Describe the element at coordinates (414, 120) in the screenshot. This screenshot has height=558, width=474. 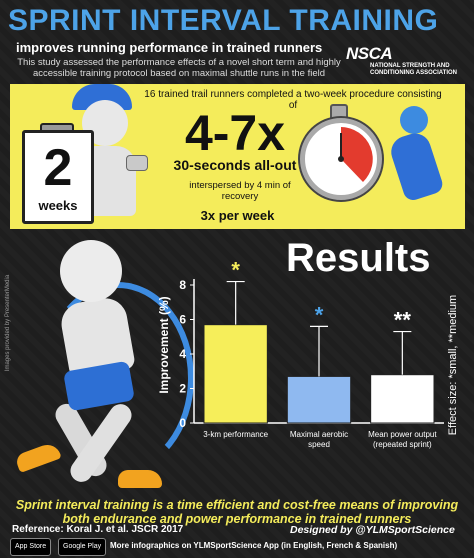
I see `blue-runner-head-icon` at that location.